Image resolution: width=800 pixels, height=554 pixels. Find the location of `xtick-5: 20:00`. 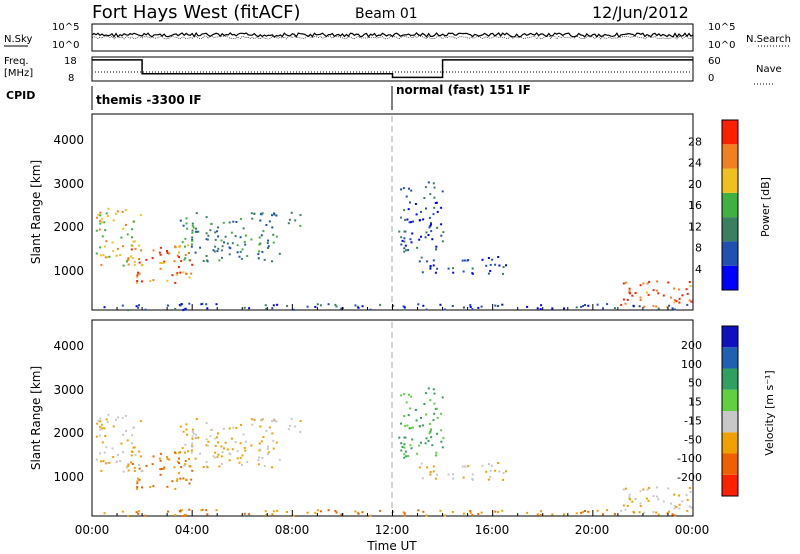

xtick-5: 20:00 is located at coordinates (592, 530).